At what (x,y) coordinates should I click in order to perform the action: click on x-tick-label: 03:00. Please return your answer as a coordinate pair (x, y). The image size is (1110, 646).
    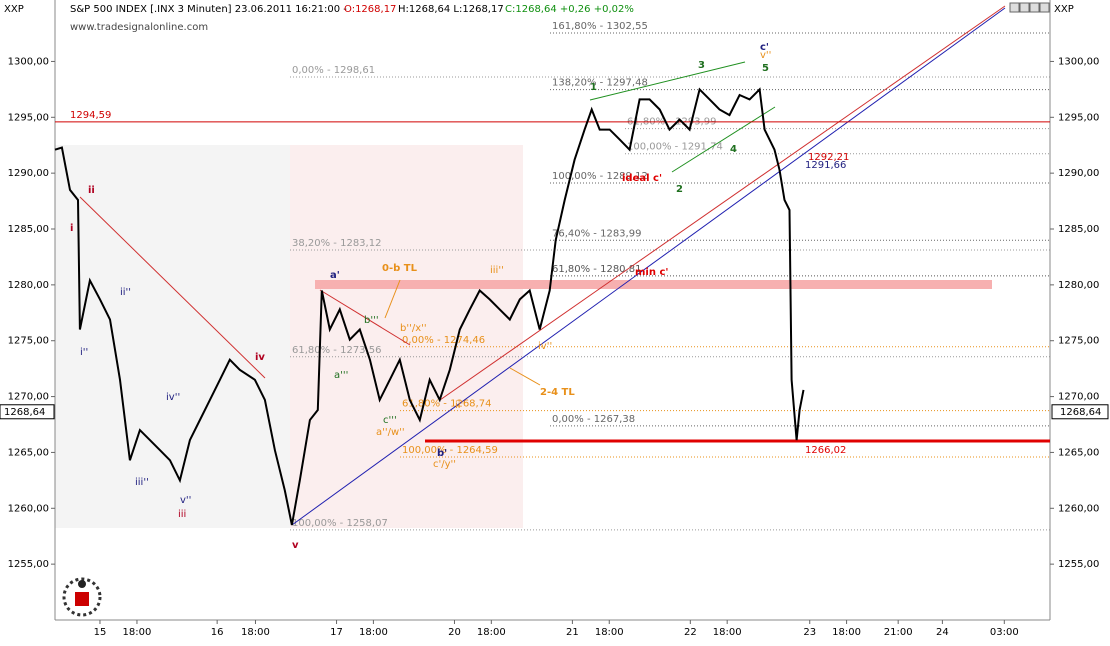
    Looking at the image, I should click on (1004, 632).